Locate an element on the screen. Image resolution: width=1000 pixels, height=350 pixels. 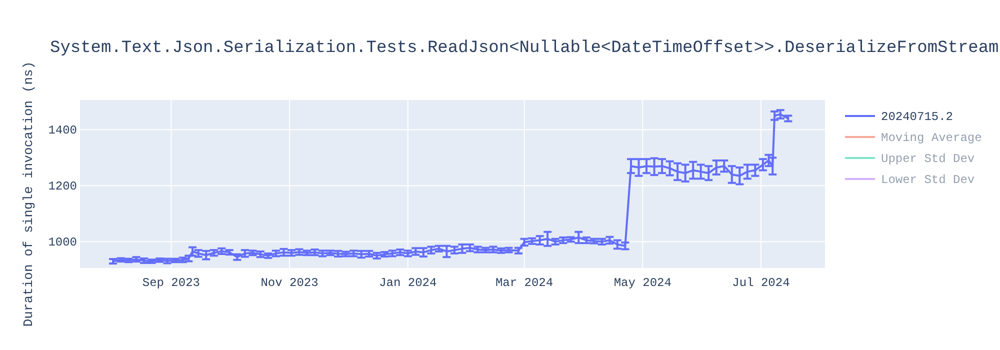
x-tick-label: Jul 2024 is located at coordinates (761, 283).